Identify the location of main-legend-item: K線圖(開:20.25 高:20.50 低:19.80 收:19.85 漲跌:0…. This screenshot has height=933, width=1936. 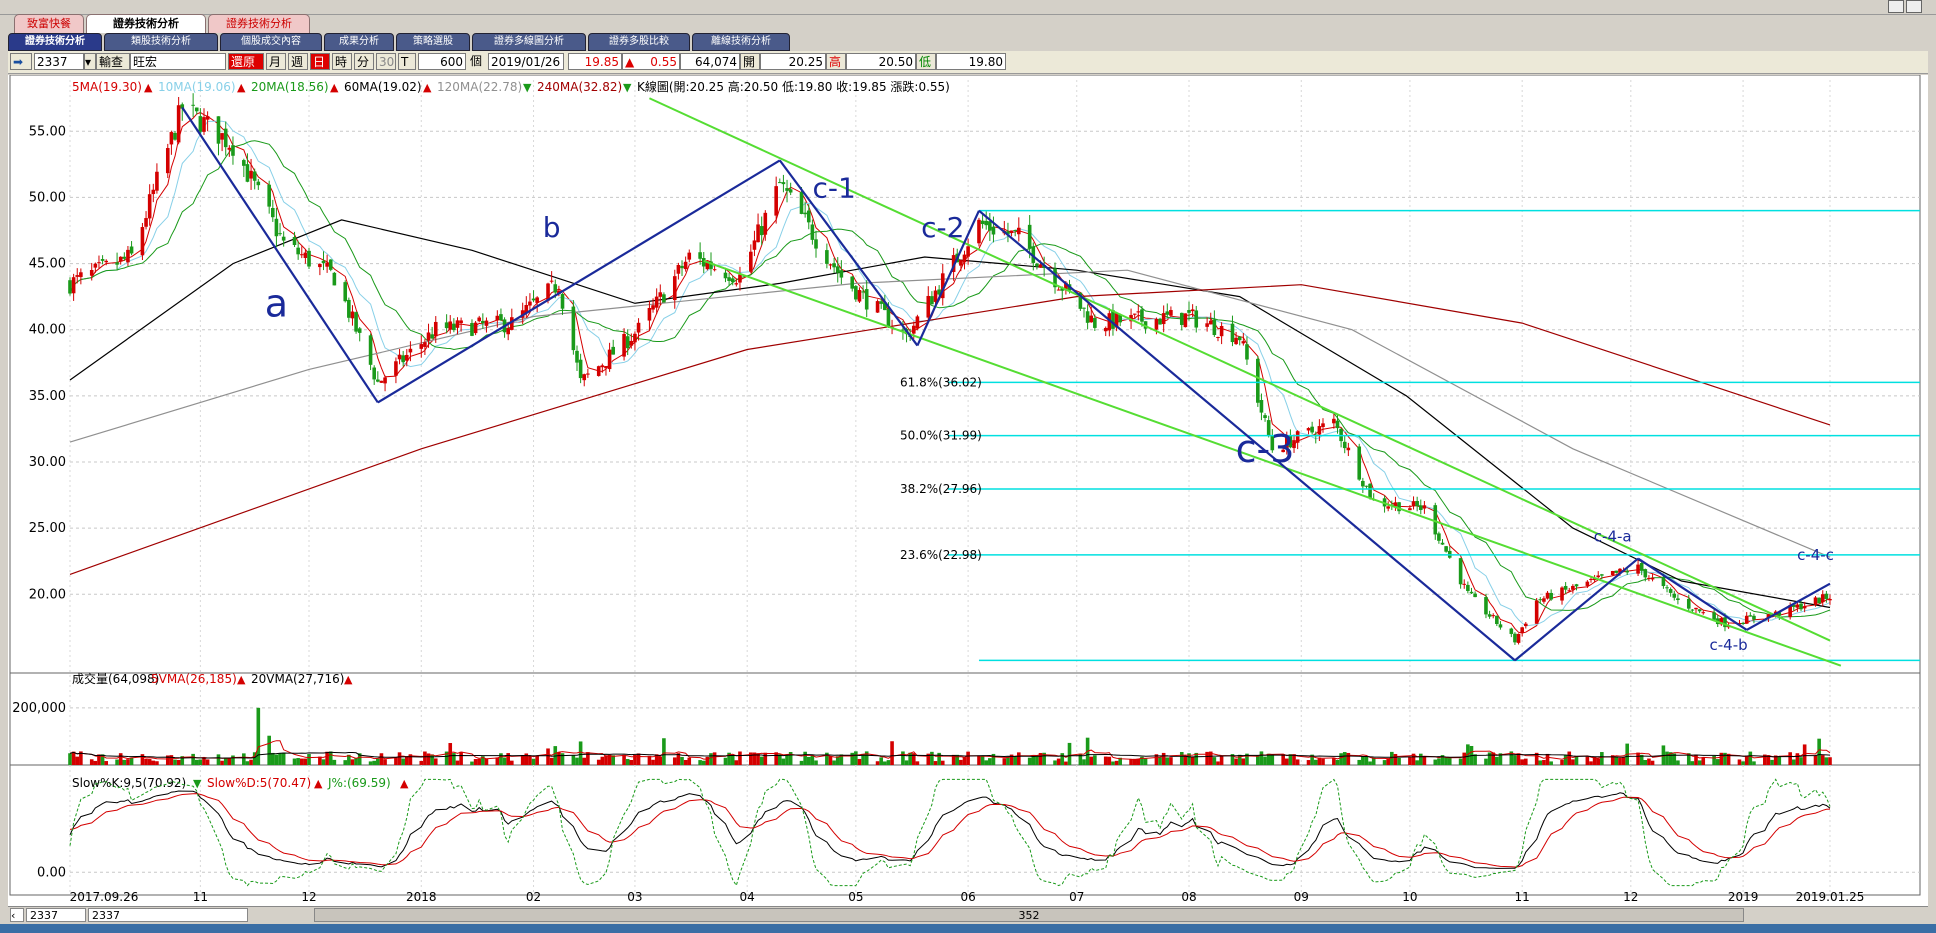
(793, 86).